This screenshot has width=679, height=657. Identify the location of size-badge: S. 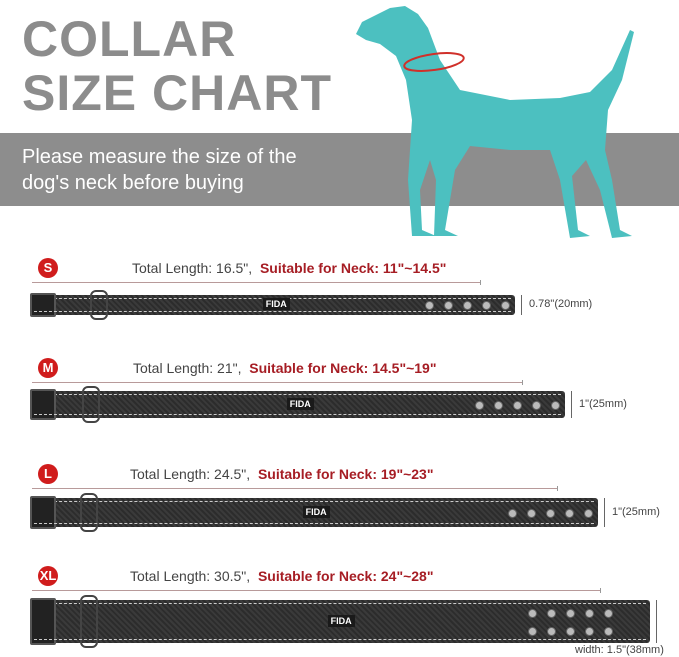
(48, 268).